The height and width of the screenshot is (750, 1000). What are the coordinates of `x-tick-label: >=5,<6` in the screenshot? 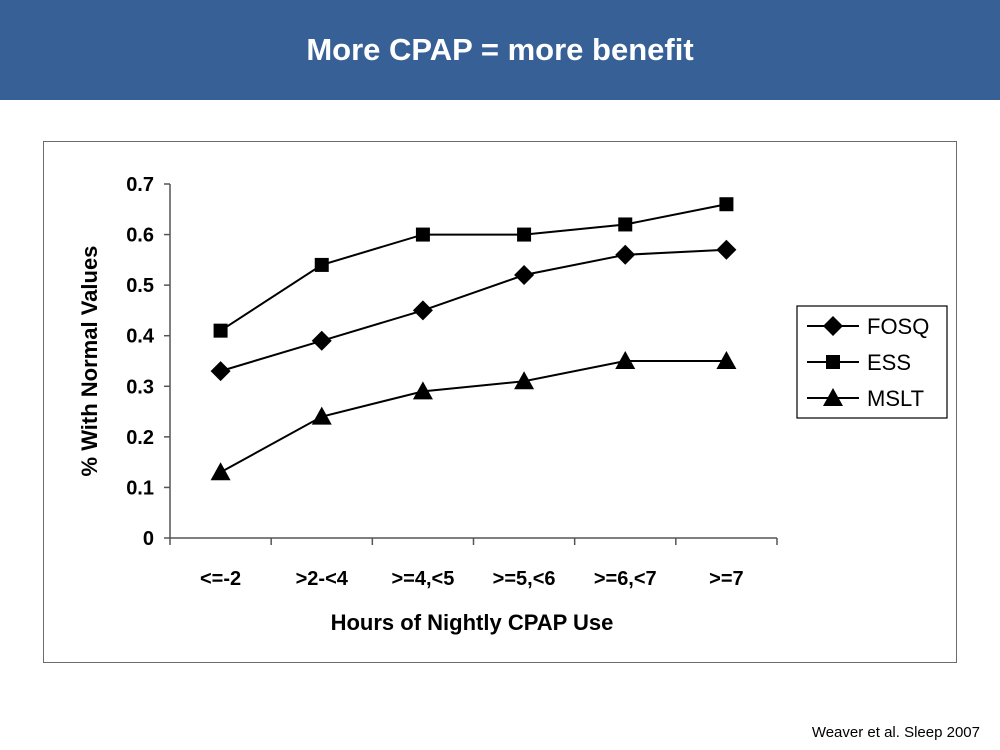 It's located at (524, 579).